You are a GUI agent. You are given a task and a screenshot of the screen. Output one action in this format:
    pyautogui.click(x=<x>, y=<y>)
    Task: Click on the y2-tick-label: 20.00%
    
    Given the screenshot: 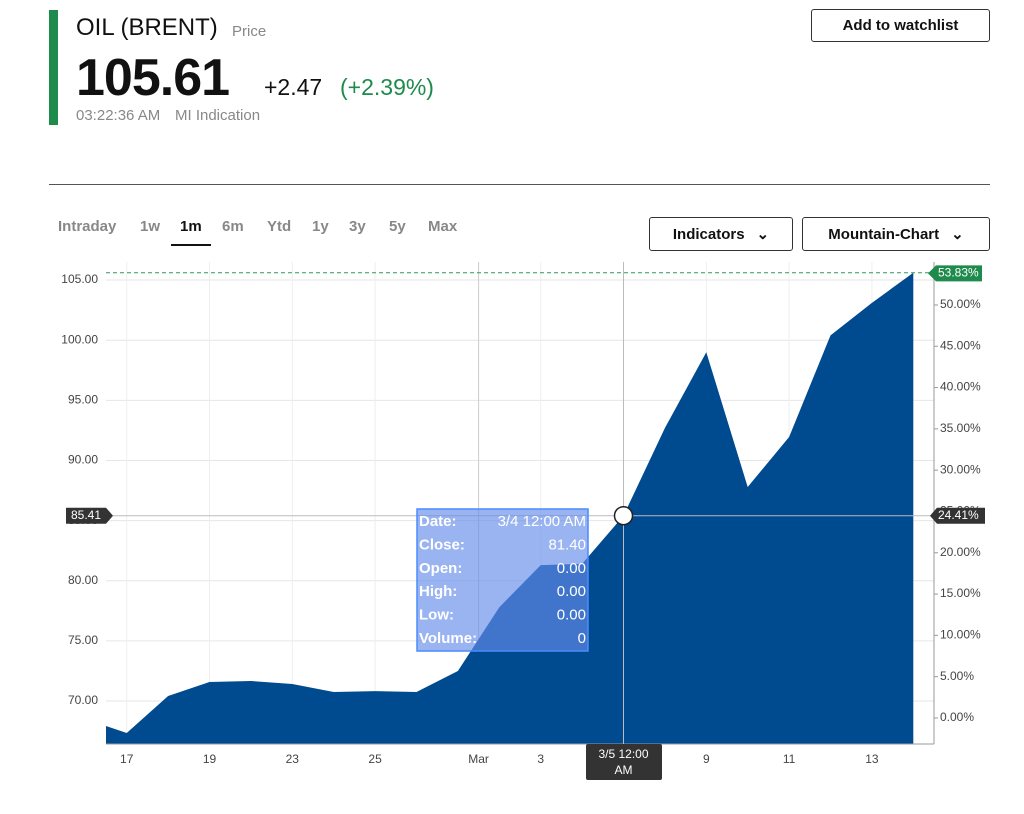 What is the action you would take?
    pyautogui.click(x=960, y=552)
    